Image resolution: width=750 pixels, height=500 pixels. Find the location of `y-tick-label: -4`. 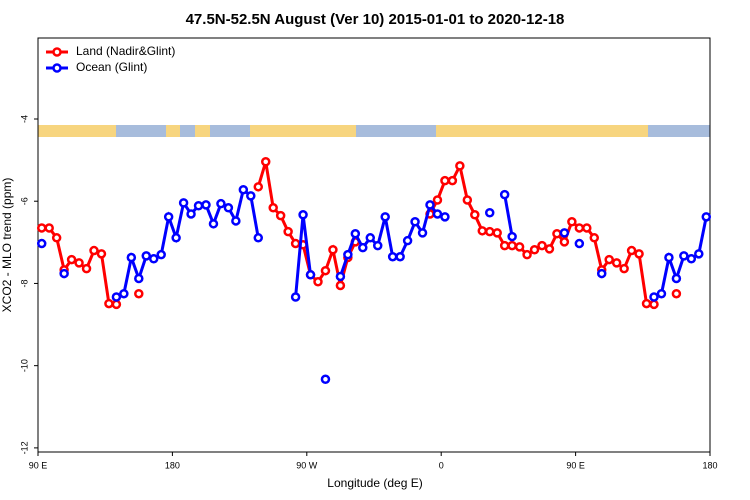

y-tick-label: -4 is located at coordinates (24, 119).